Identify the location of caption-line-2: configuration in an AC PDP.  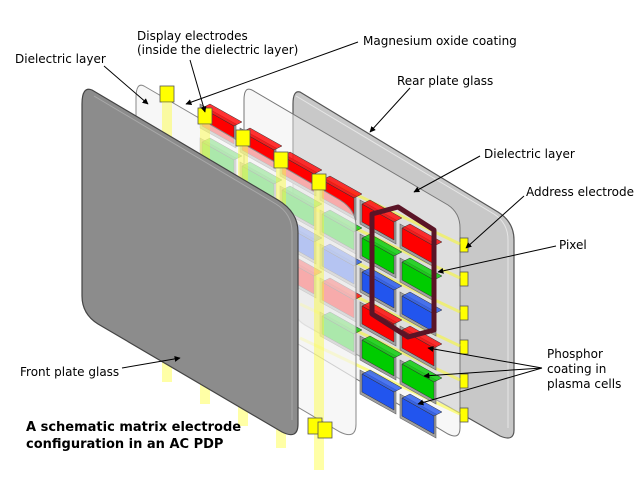
(125, 444).